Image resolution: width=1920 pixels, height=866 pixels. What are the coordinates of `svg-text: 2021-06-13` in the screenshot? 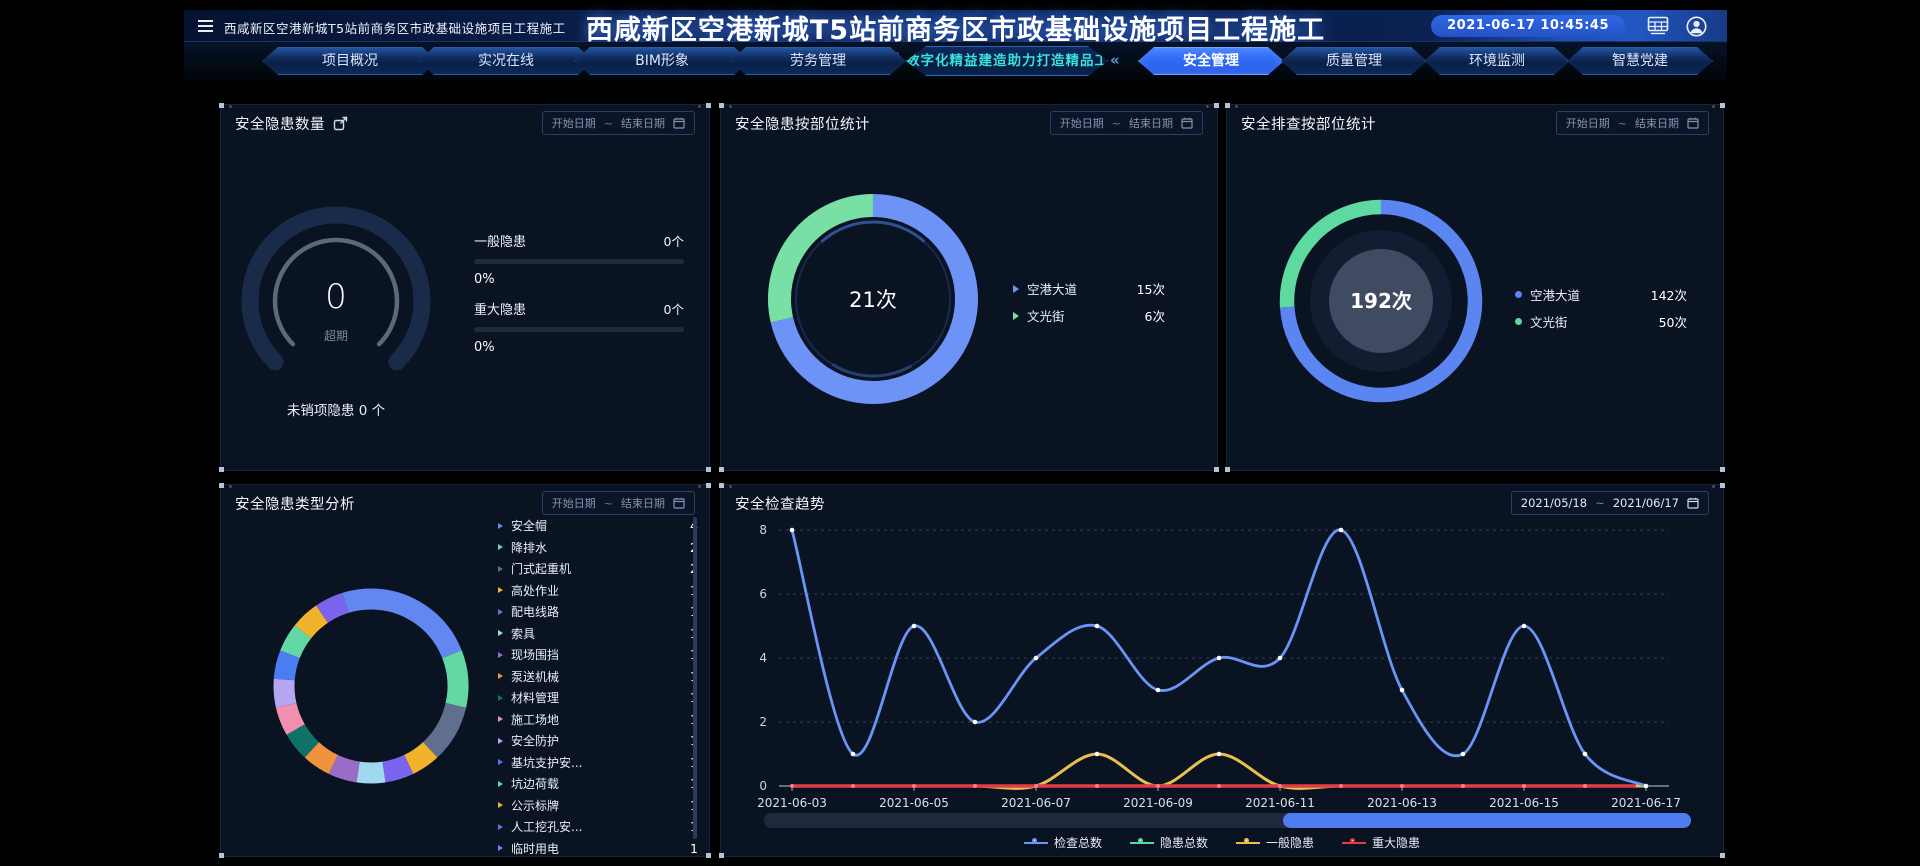 It's located at (1402, 803).